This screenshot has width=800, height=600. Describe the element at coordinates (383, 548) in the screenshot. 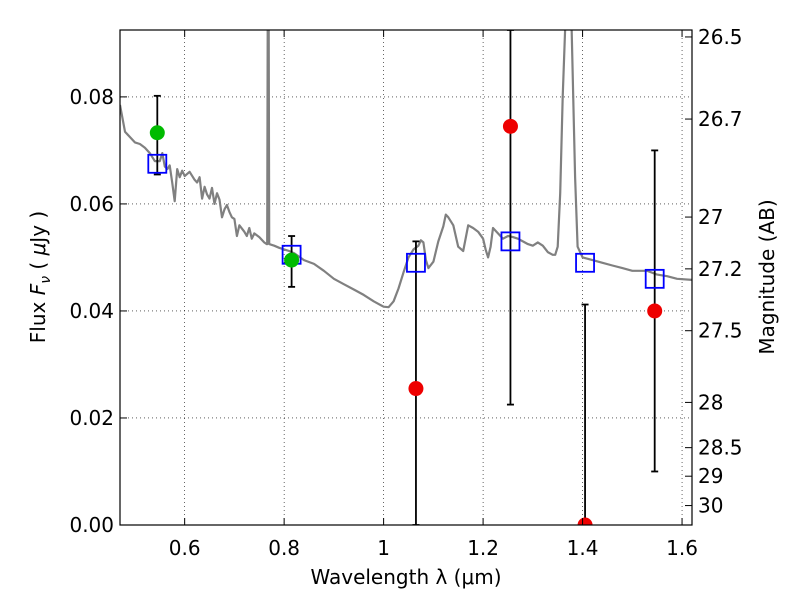

I see `x-tick-label: 1` at that location.